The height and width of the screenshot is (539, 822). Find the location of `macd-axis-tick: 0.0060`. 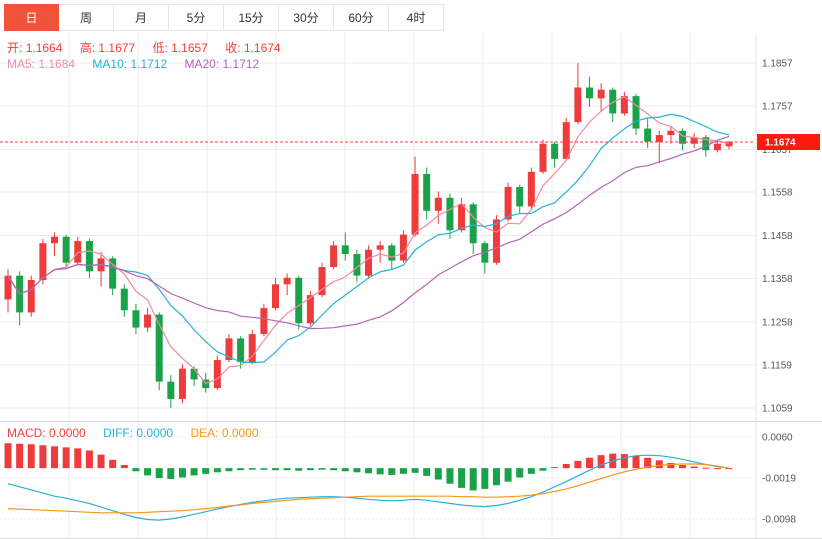

macd-axis-tick: 0.0060 is located at coordinates (777, 437).